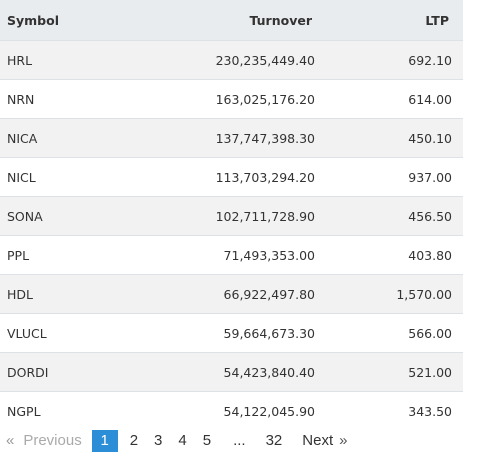 This screenshot has height=469, width=477. I want to click on cell-turnover: 54,423,840.40, so click(238, 372).